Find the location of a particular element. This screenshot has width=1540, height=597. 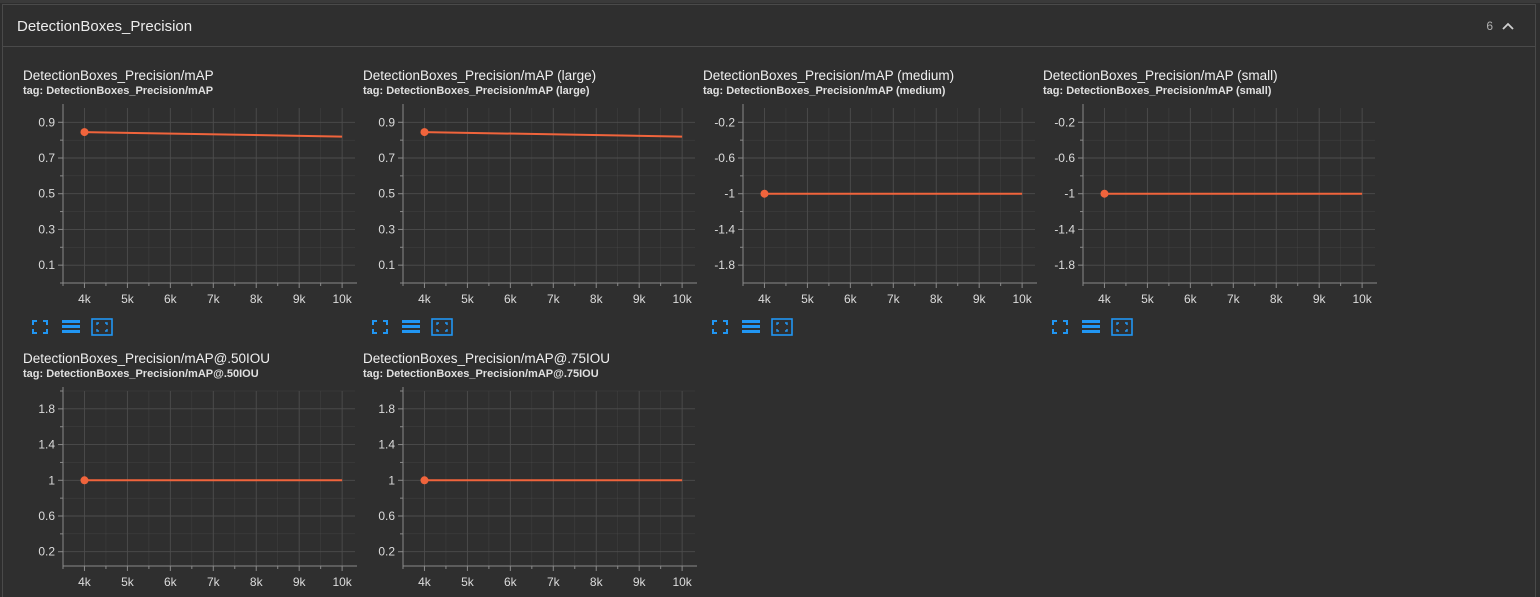

y-tick-label: 0.2 is located at coordinates (46, 552).